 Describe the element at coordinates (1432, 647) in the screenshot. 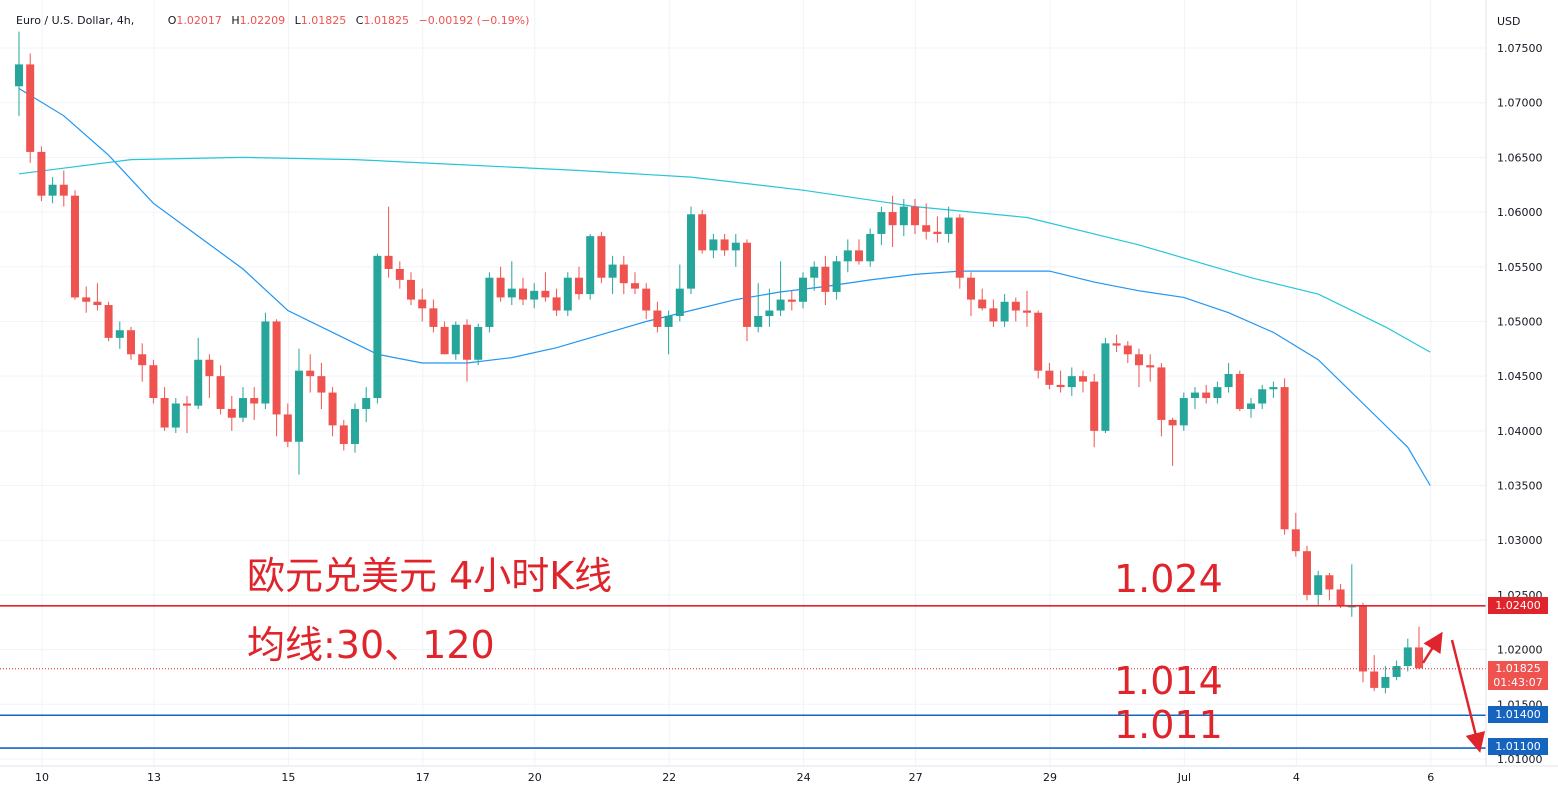

I see `arrow-up` at that location.